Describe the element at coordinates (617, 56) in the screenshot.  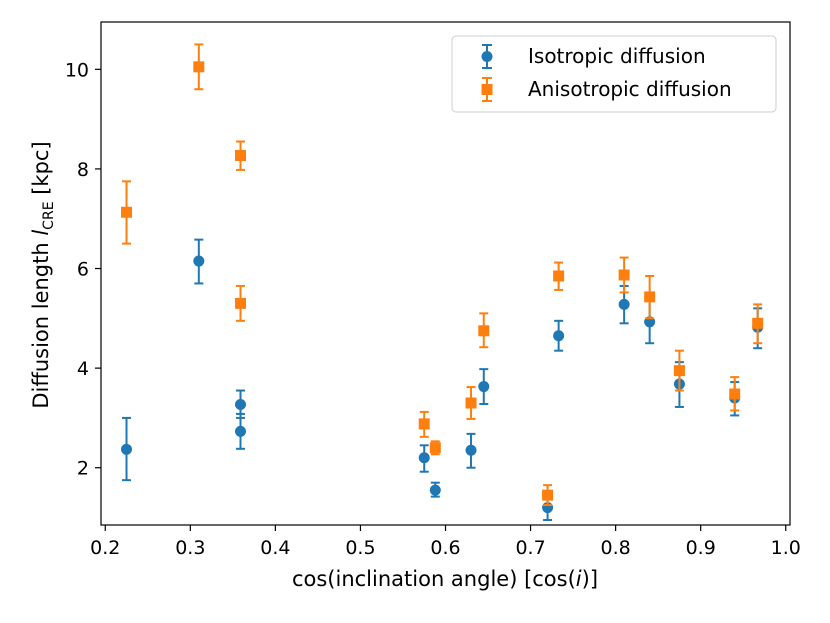
I see `legend-isotropic-label: Isotropic diffusion` at that location.